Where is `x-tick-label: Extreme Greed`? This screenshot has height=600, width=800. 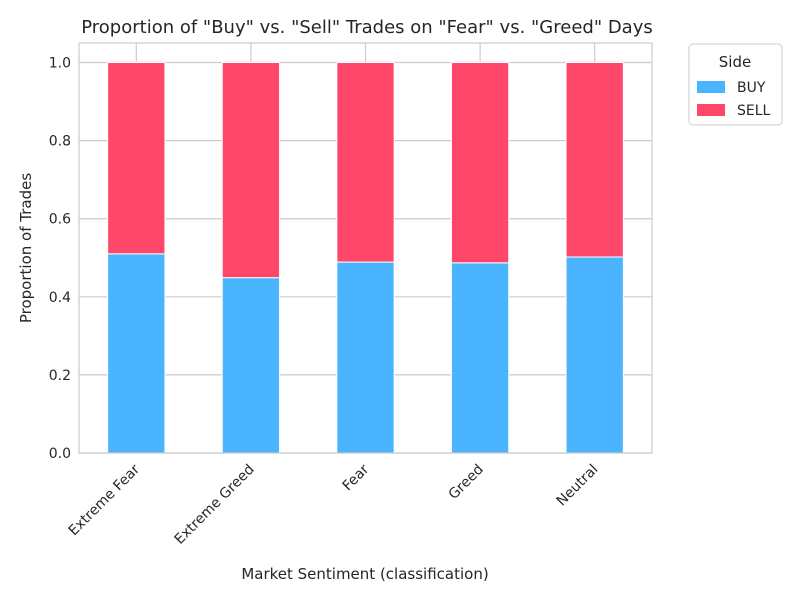
x-tick-label: Extreme Greed is located at coordinates (215, 505).